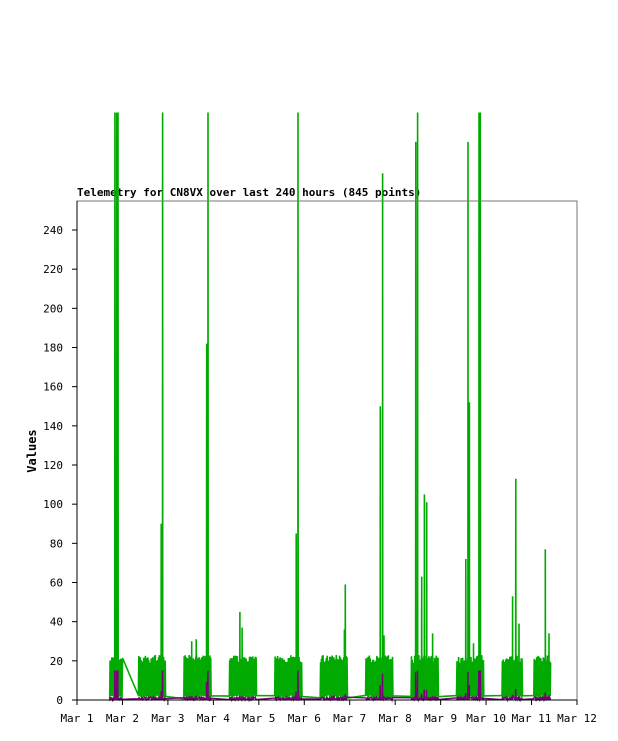 The image size is (618, 741). I want to click on y-tick-label: 220, so click(53, 269).